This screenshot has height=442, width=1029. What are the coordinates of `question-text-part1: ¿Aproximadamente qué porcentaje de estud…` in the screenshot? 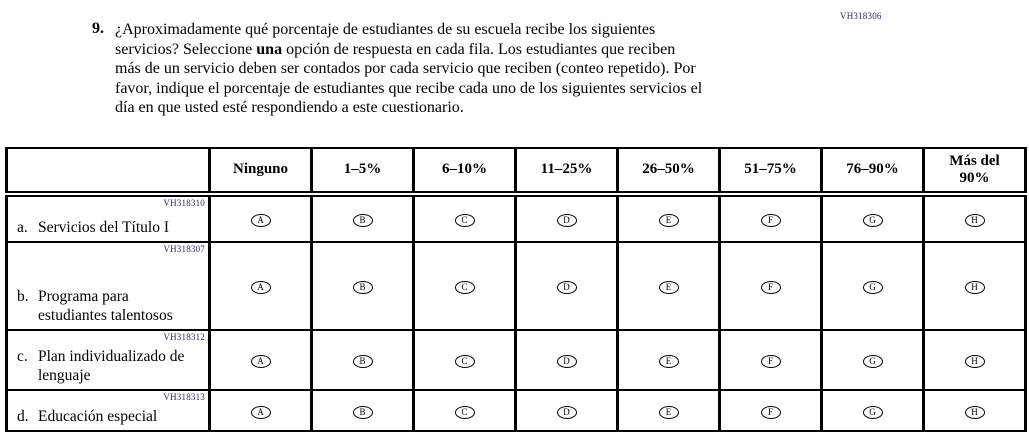 It's located at (385, 39).